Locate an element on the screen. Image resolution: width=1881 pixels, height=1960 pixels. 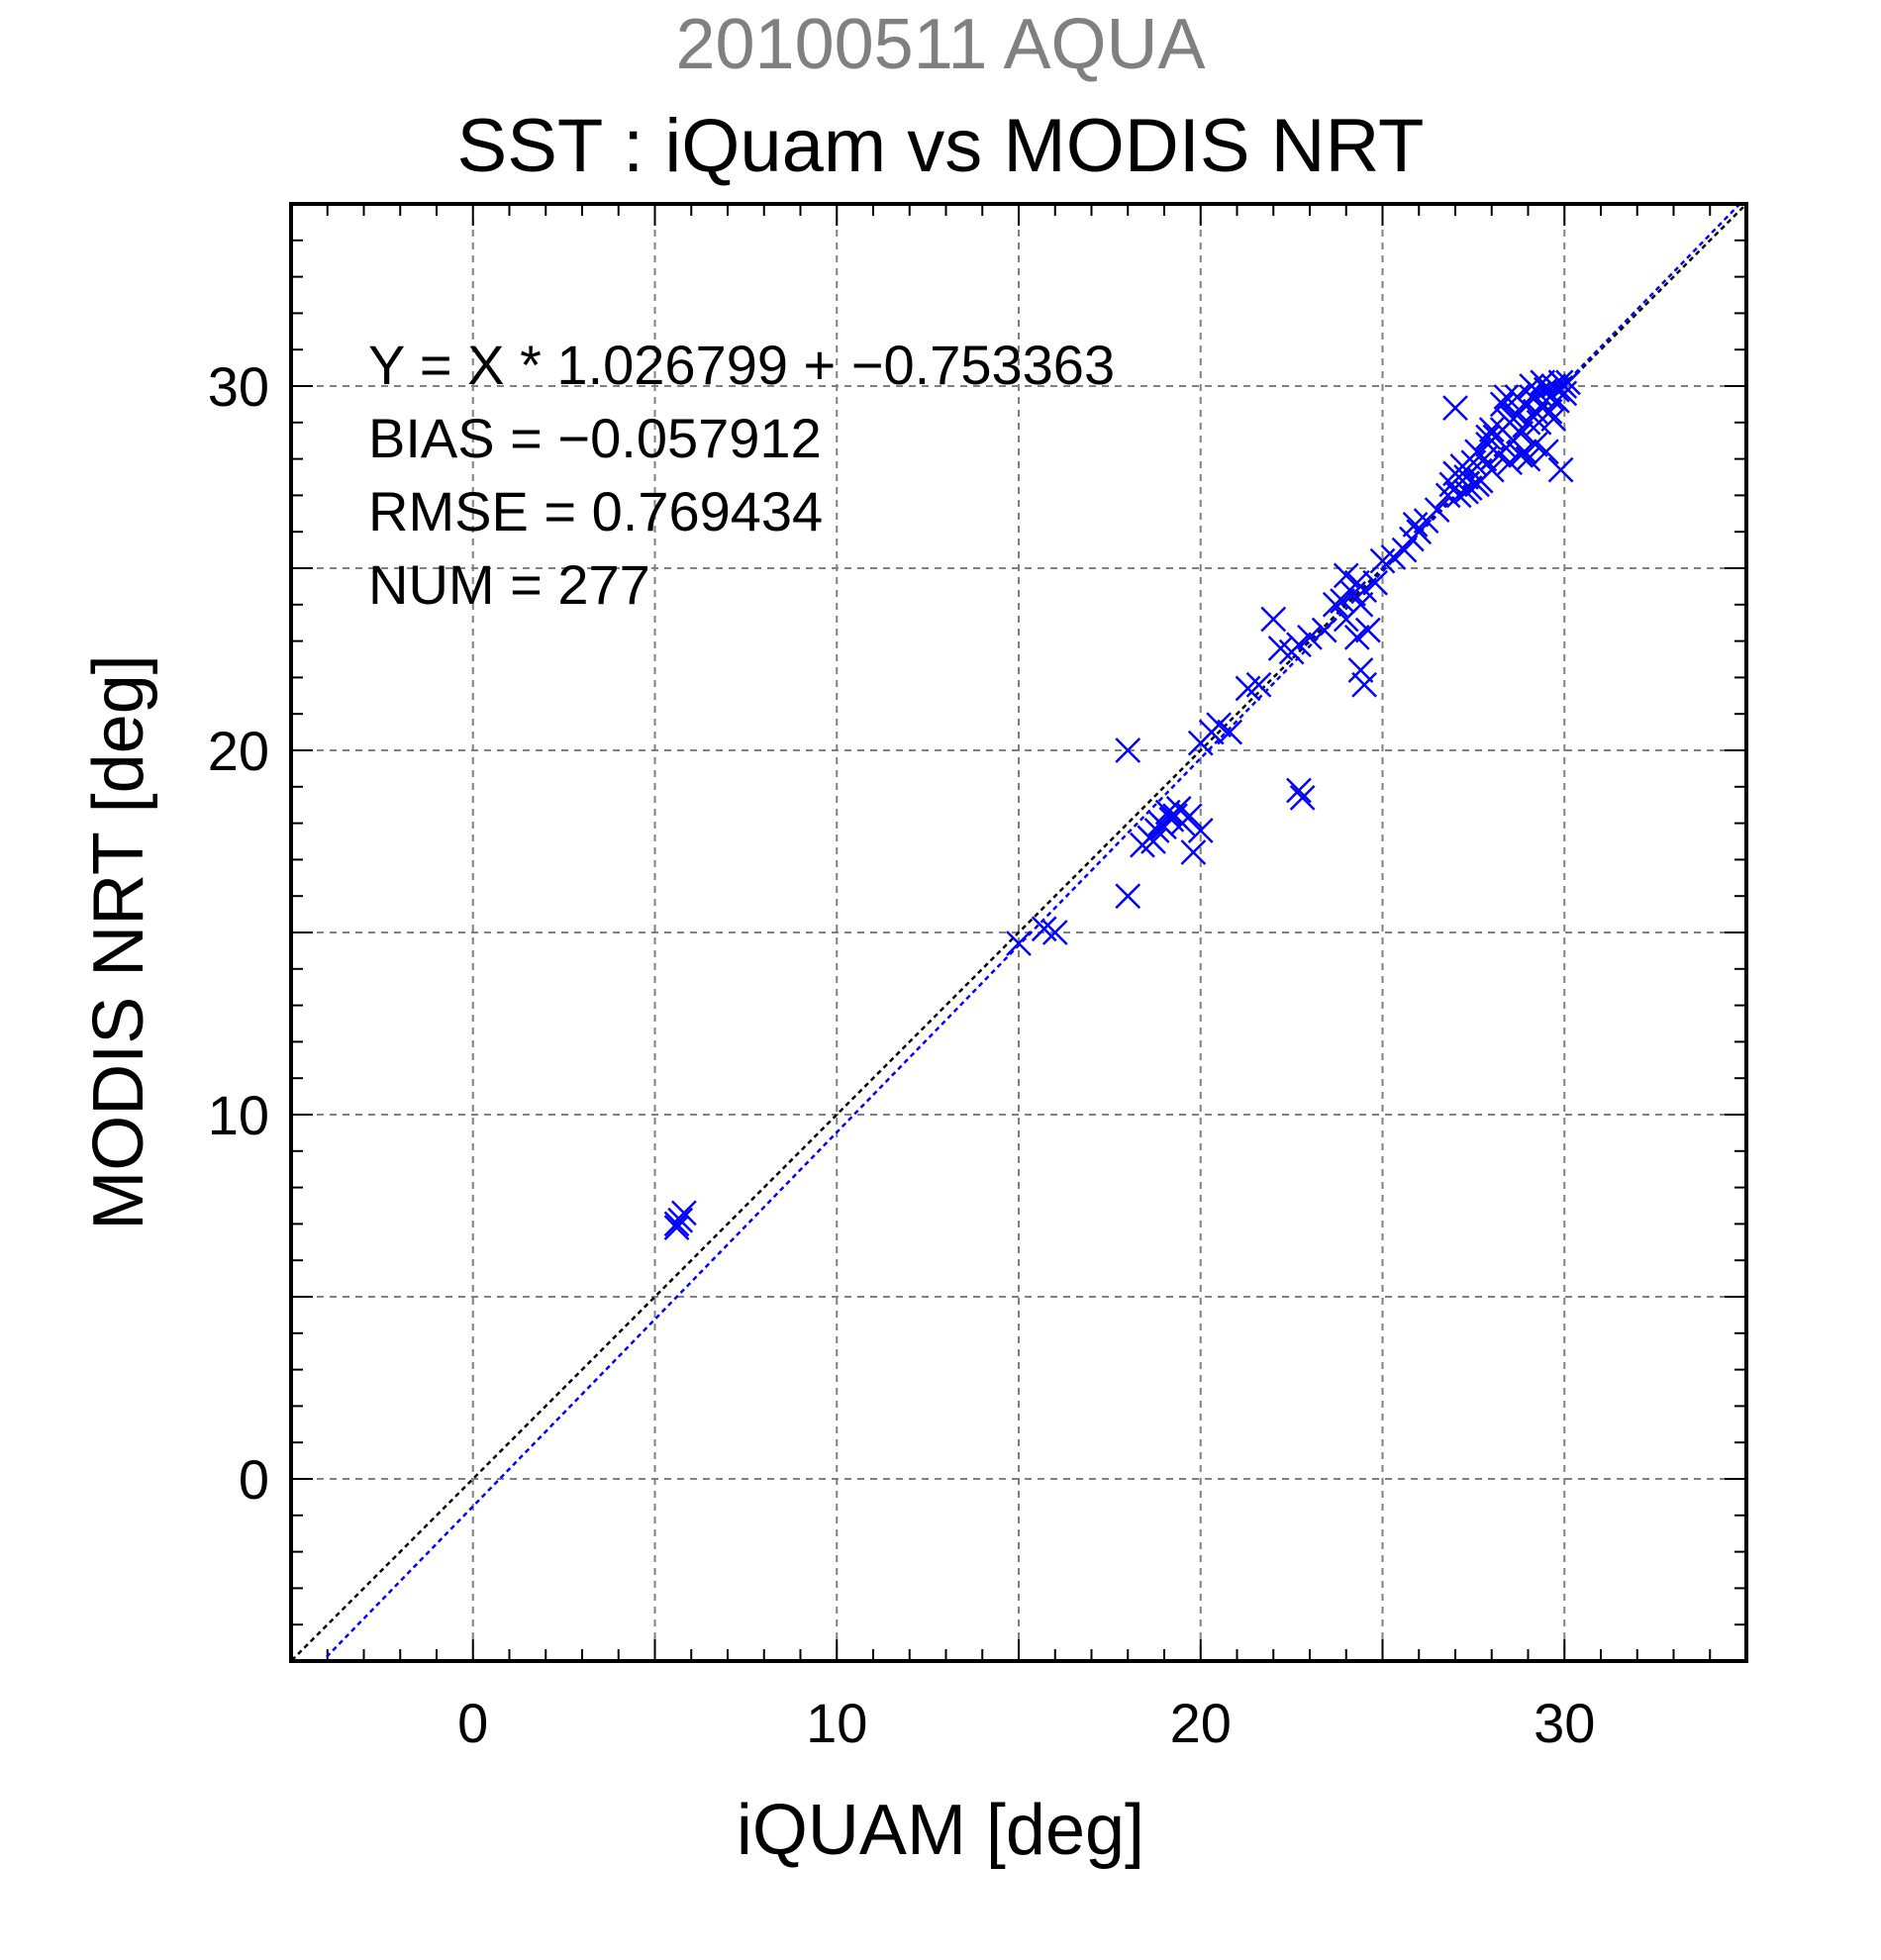
x-axis-label: iQUAM [deg] is located at coordinates (941, 1830).